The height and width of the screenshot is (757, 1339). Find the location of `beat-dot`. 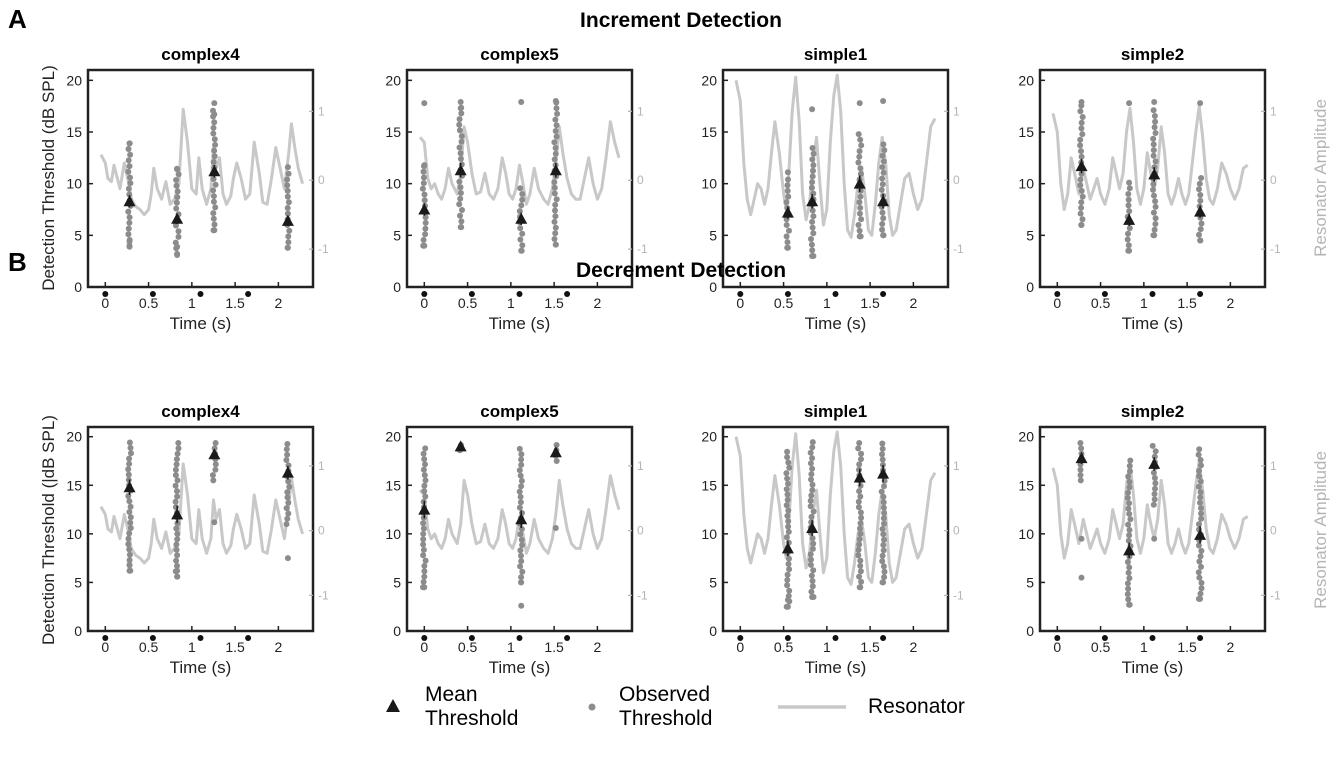

beat-dot is located at coordinates (424, 638).